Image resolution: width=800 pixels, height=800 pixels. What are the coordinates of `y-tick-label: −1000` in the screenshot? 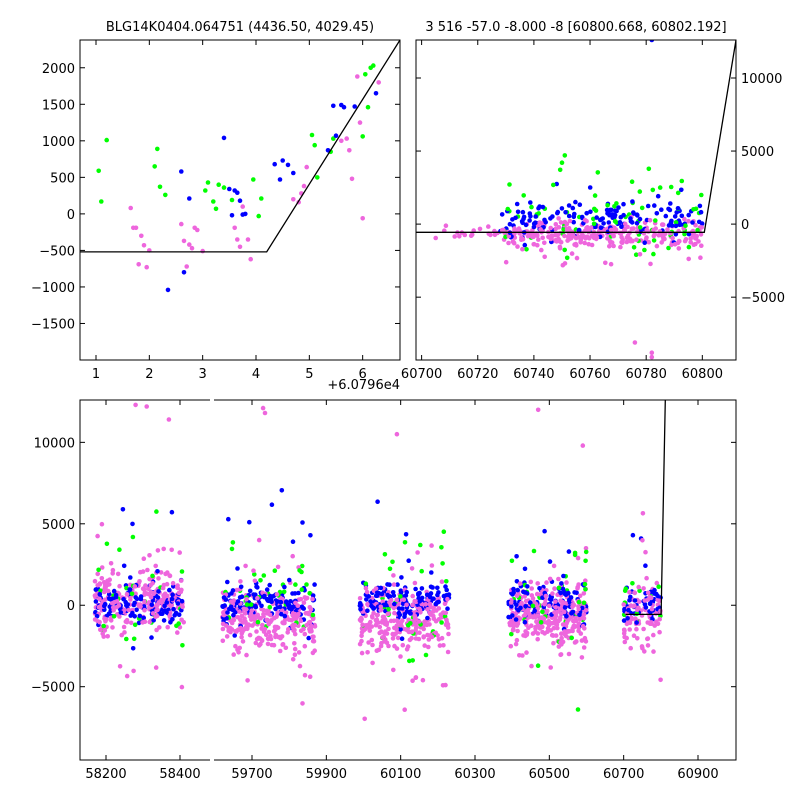 It's located at (53, 288).